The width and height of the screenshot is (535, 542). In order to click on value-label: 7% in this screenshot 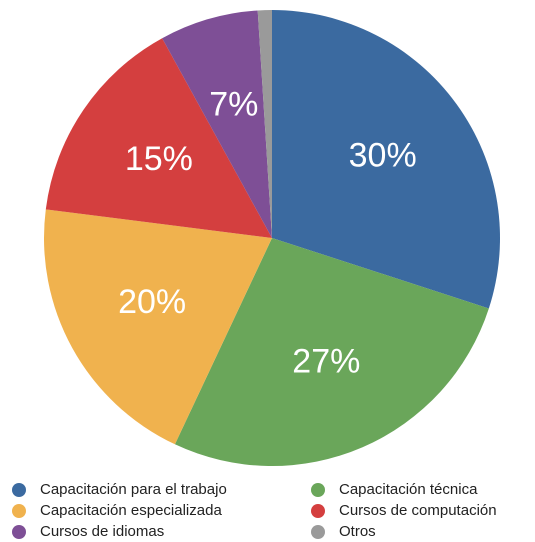, I will do `click(233, 105)`.